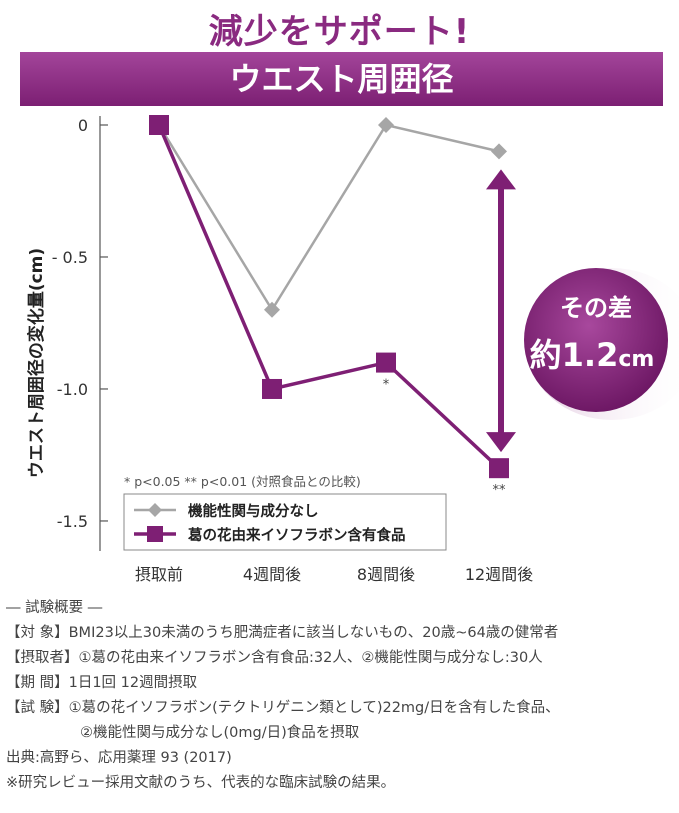  Describe the element at coordinates (54, 608) in the screenshot. I see `notes-heading: ― 試験概要 ―` at that location.